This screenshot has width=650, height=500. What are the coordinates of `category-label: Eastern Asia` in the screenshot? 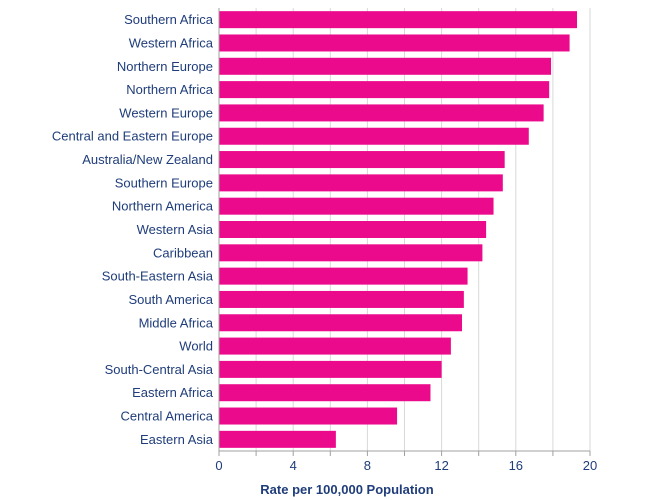 It's located at (177, 439).